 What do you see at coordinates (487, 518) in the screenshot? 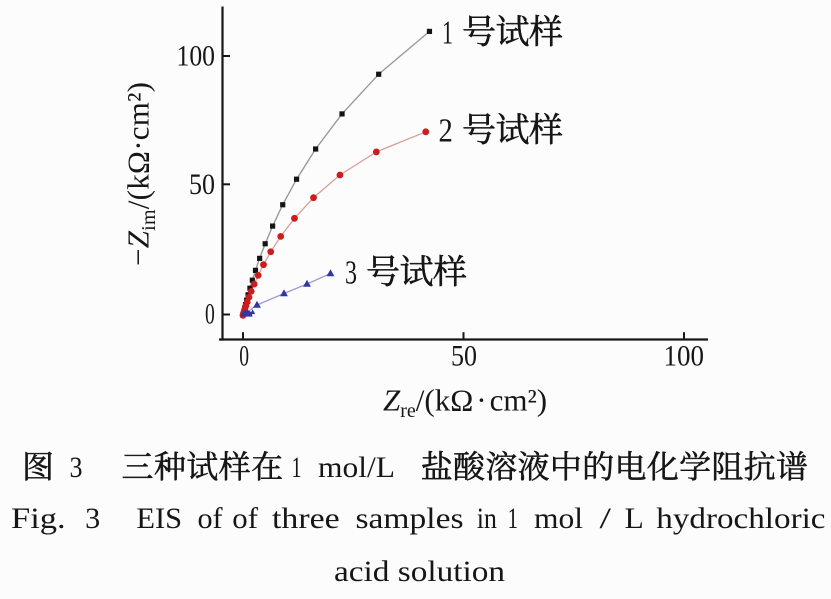
I see `svg-text: in` at bounding box center [487, 518].